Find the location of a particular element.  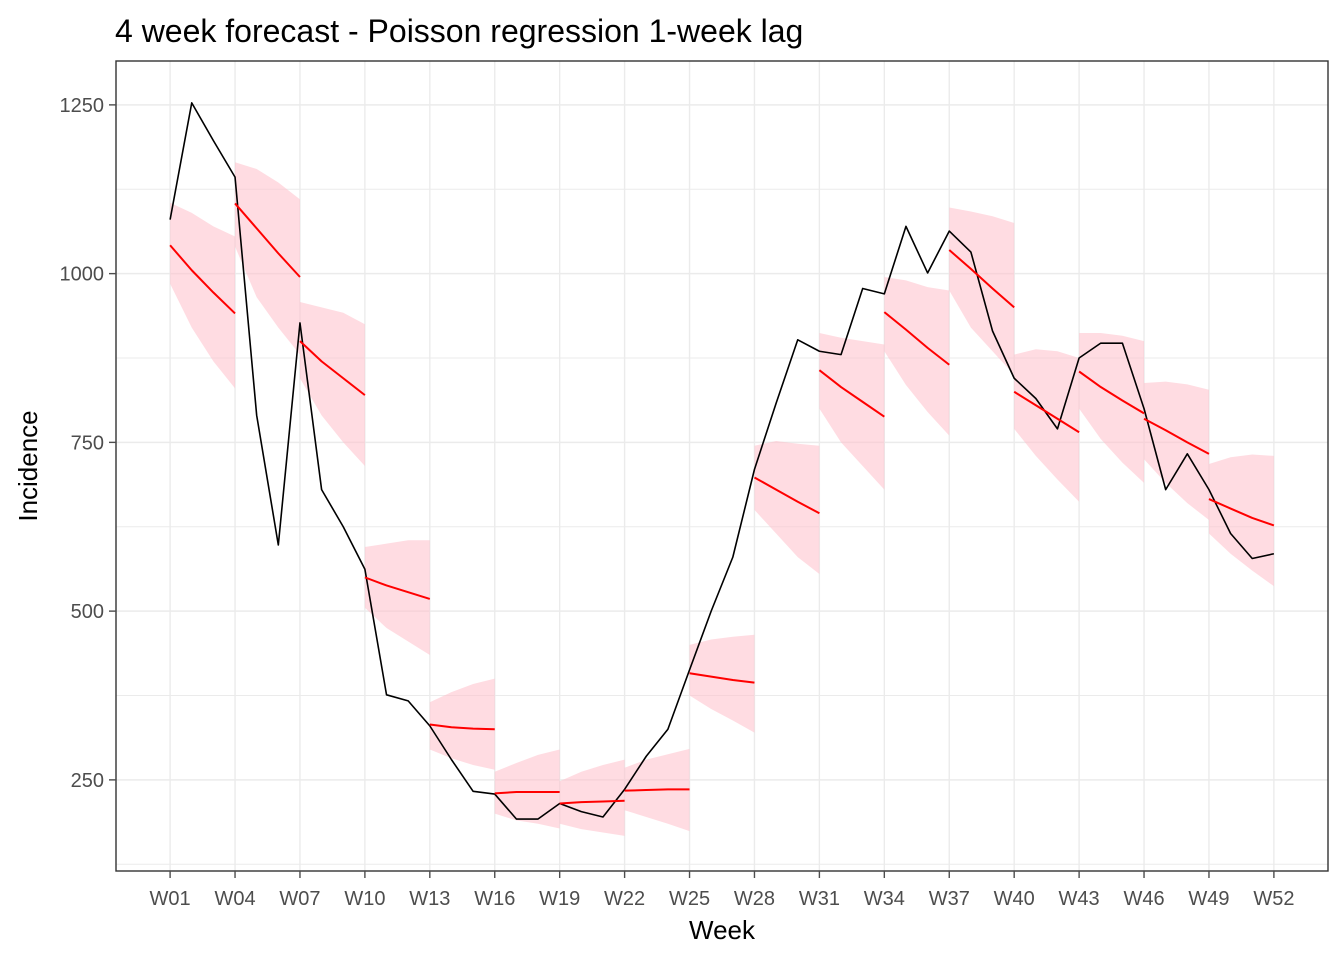

x-tick-label: W31 is located at coordinates (819, 899).